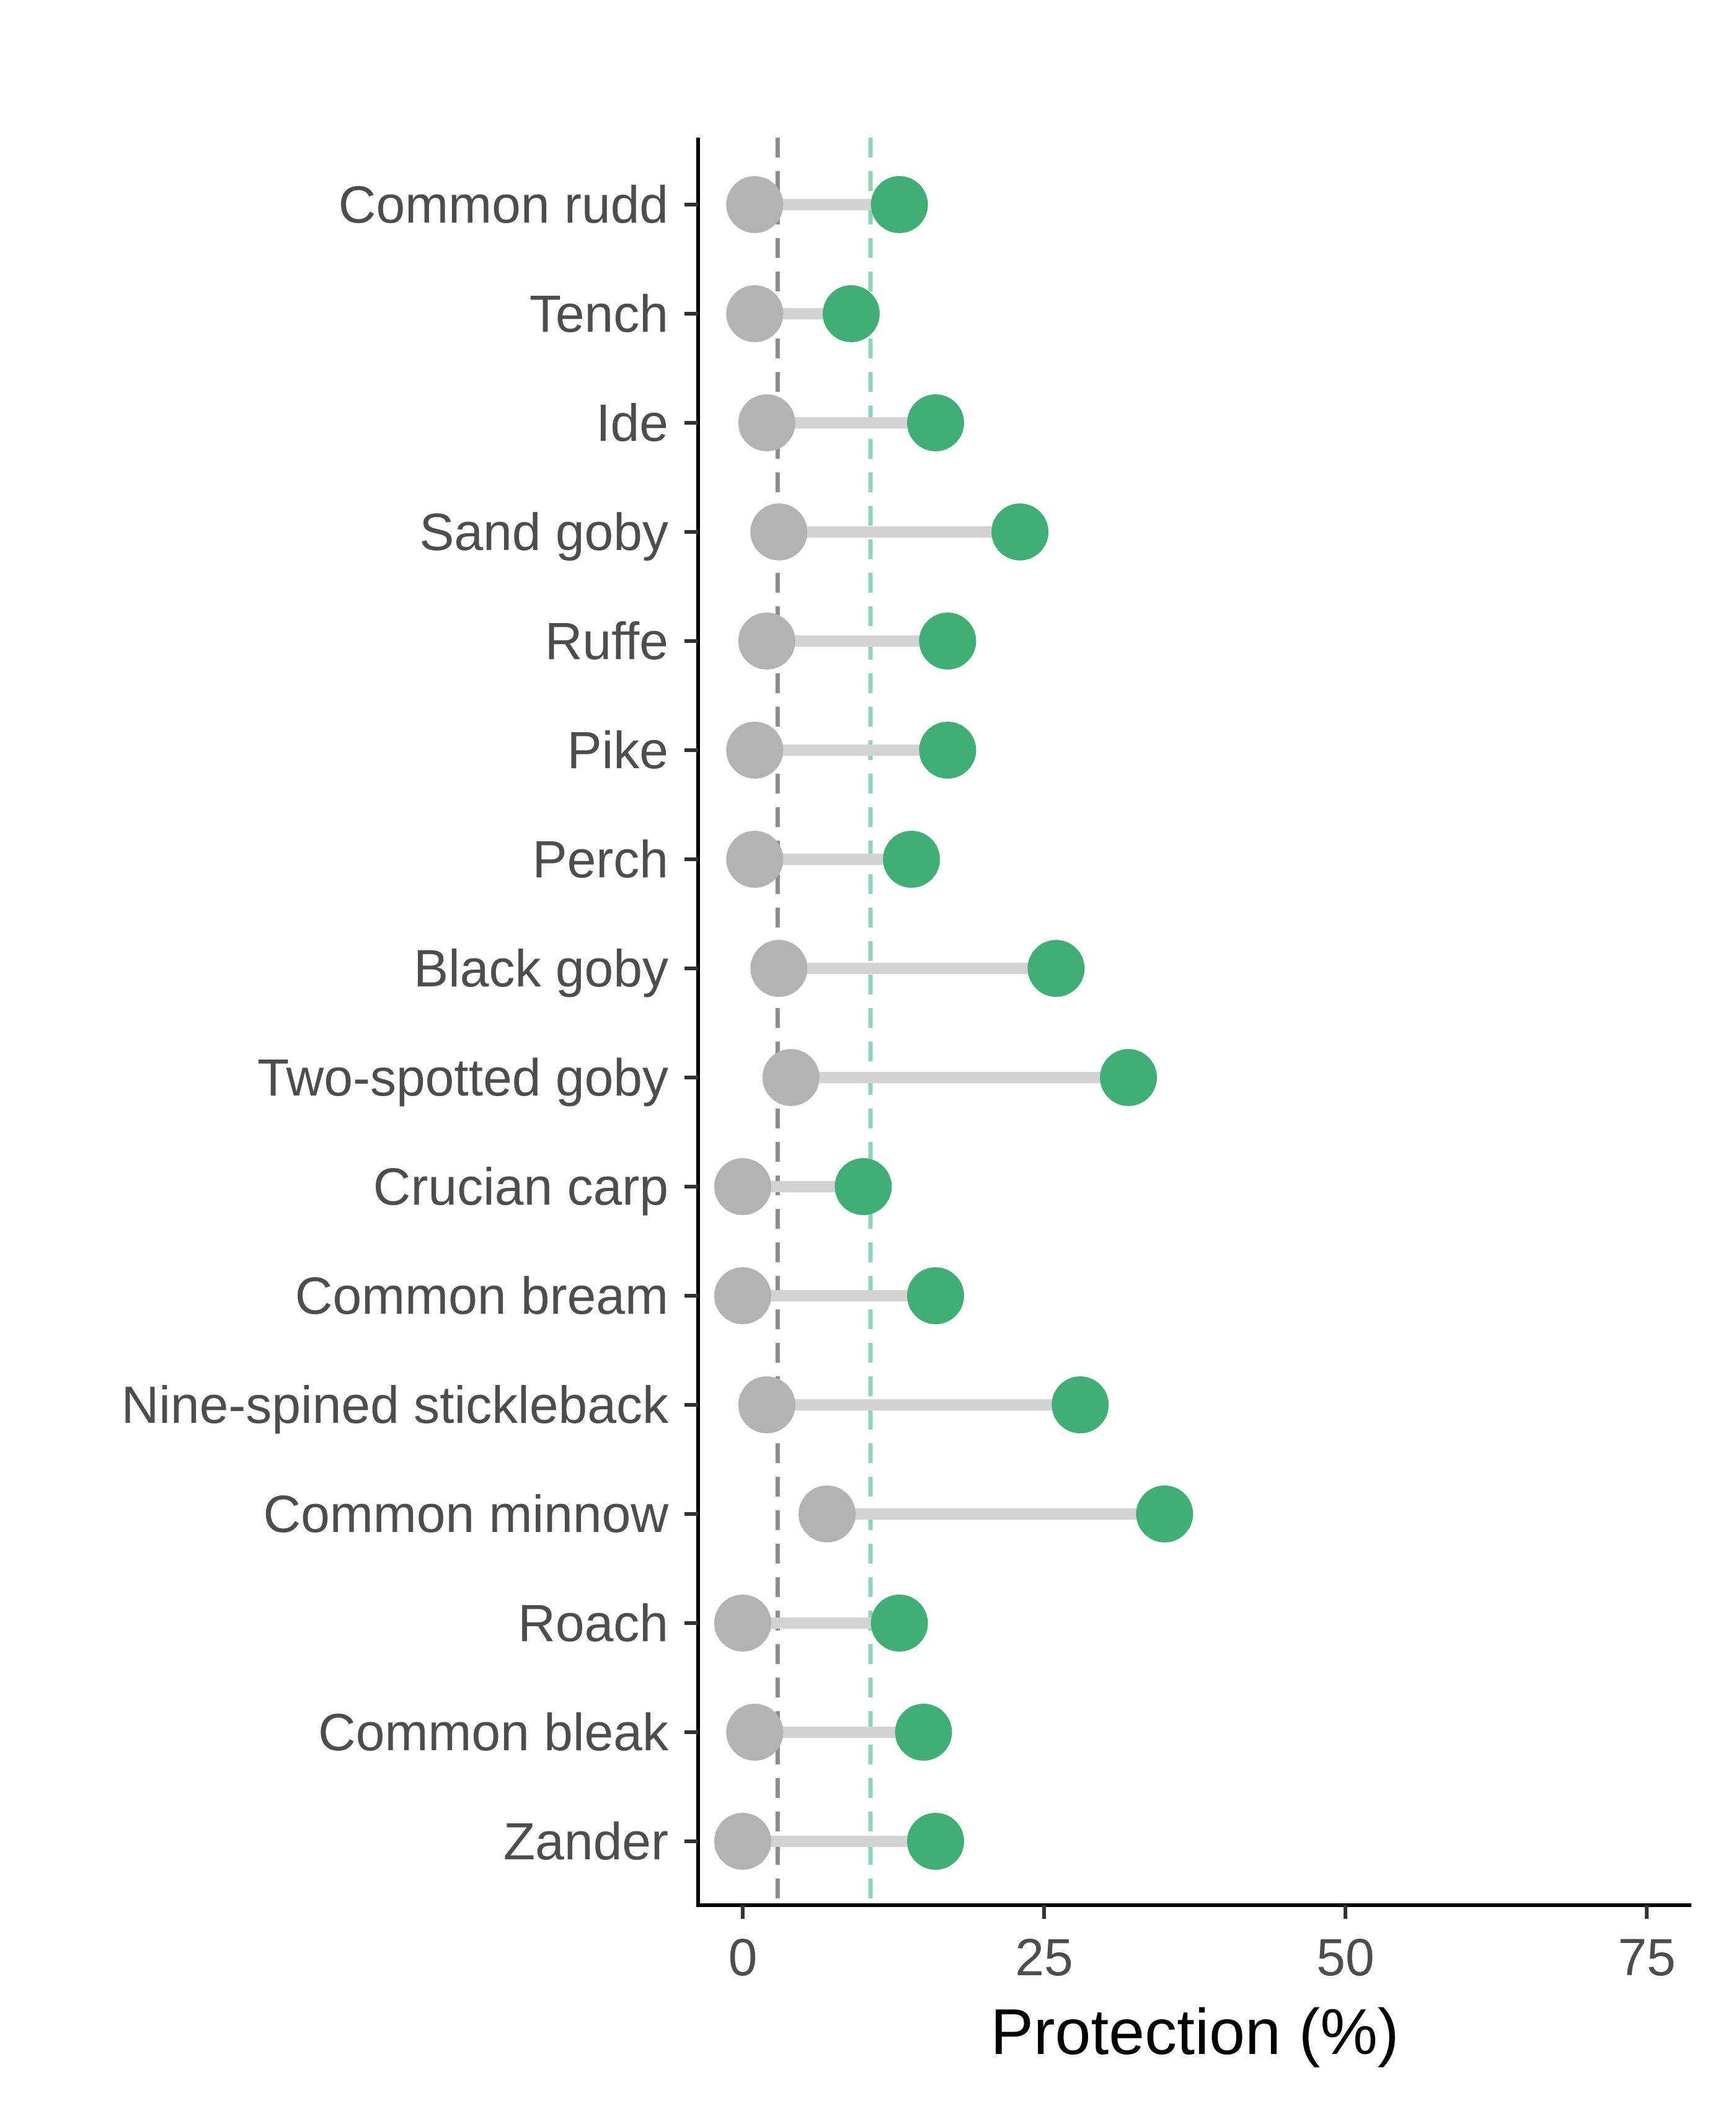 The width and height of the screenshot is (1736, 2111). What do you see at coordinates (462, 1078) in the screenshot?
I see `y-tick-label: Two-spotted goby` at bounding box center [462, 1078].